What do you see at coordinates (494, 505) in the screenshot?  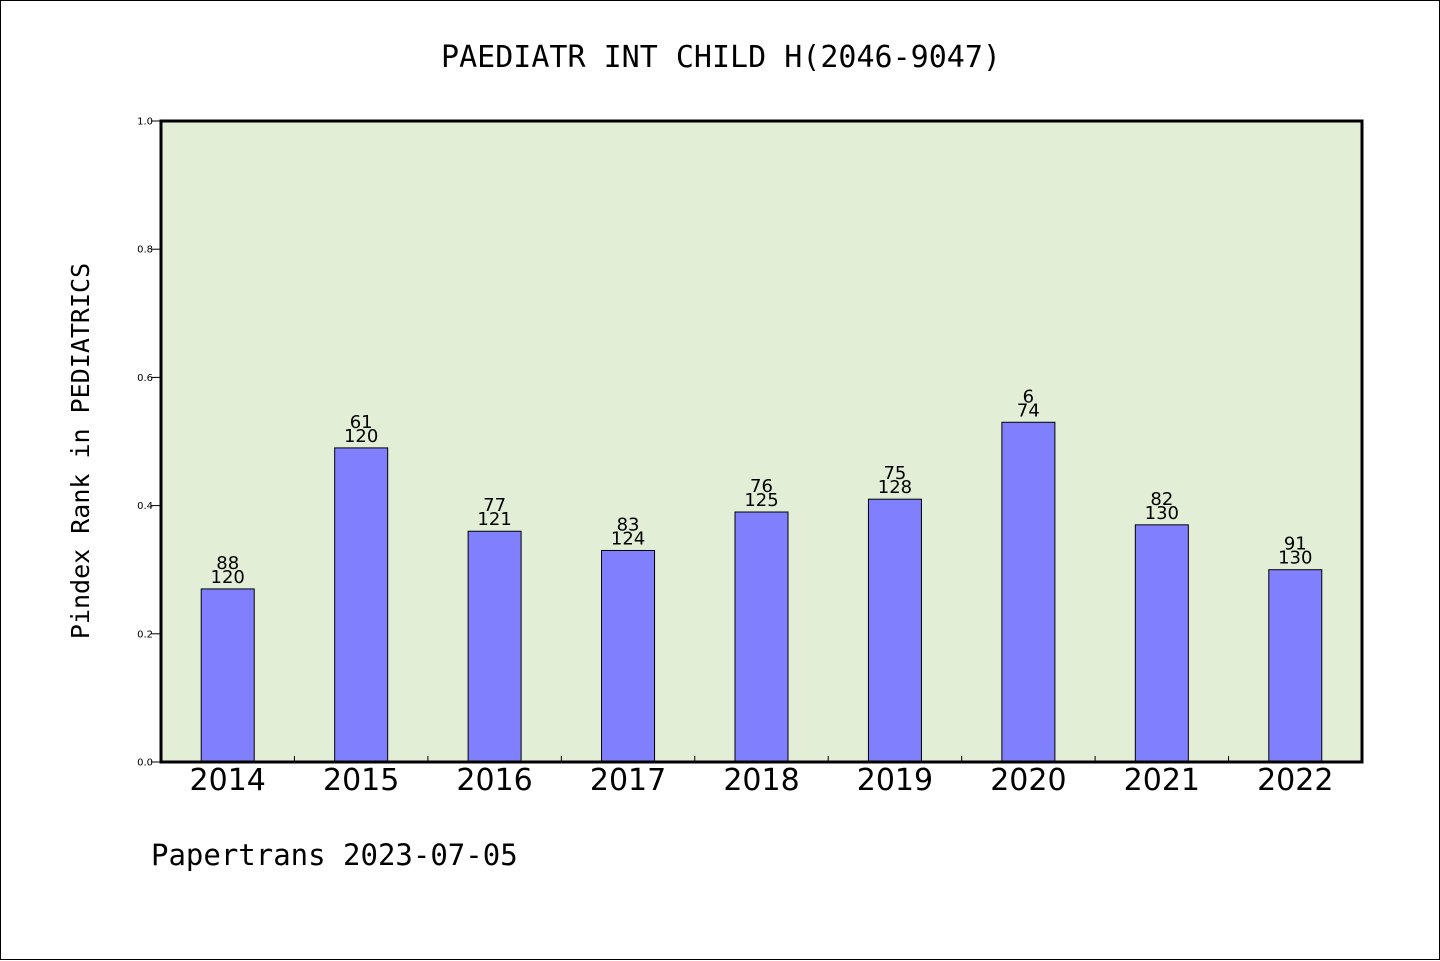 I see `data-label-top: 77` at bounding box center [494, 505].